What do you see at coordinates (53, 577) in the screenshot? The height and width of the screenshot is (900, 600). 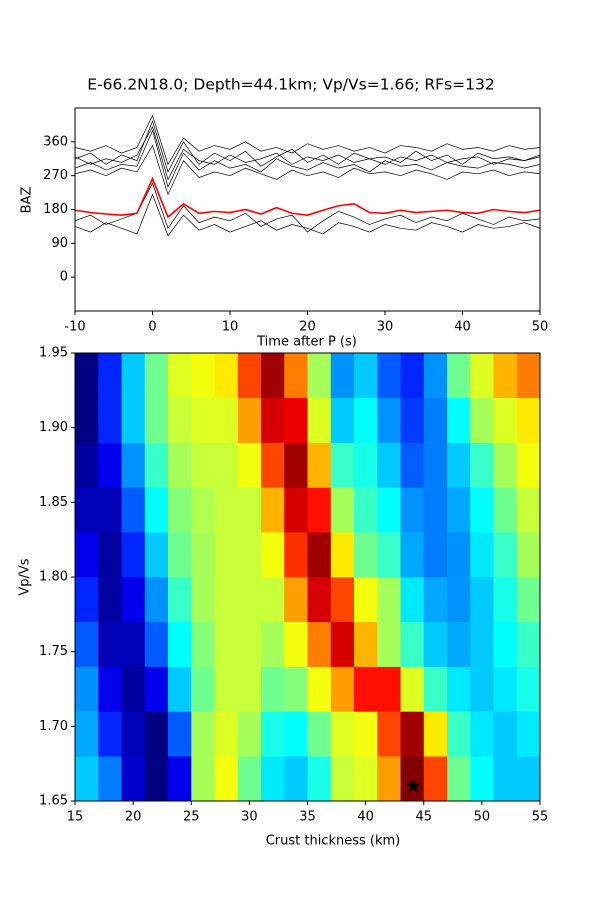 I see `y-tick-label: 1.80` at bounding box center [53, 577].